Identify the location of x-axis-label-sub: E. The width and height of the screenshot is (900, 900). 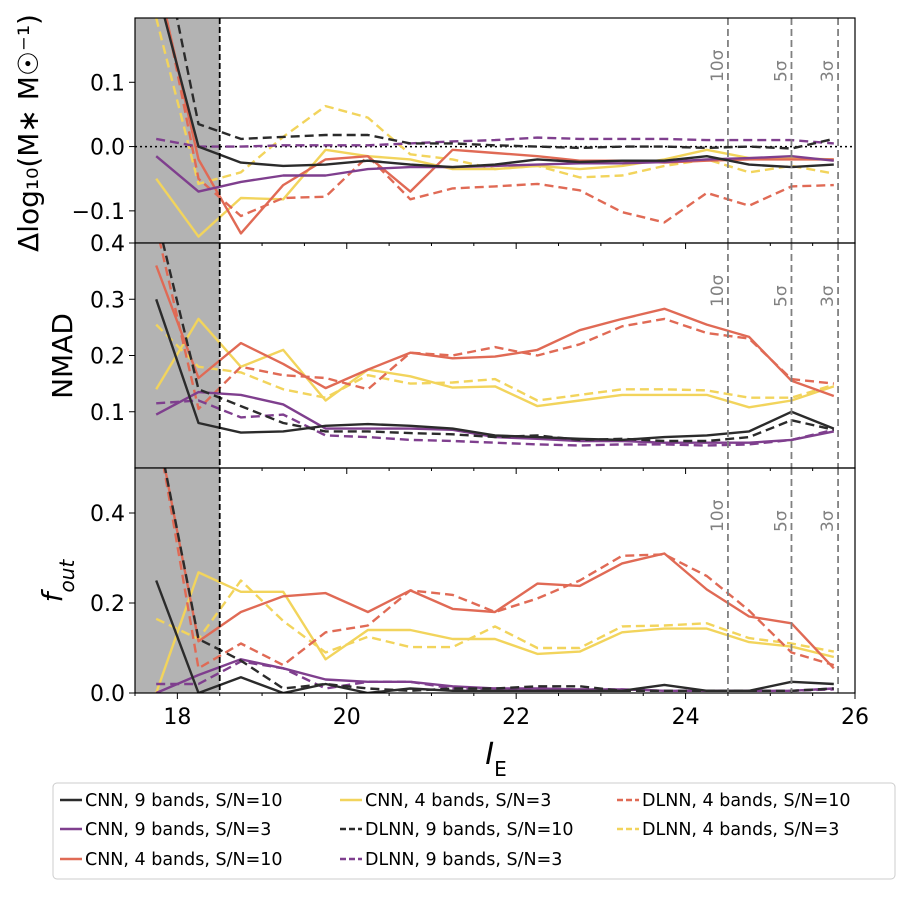
(500, 769).